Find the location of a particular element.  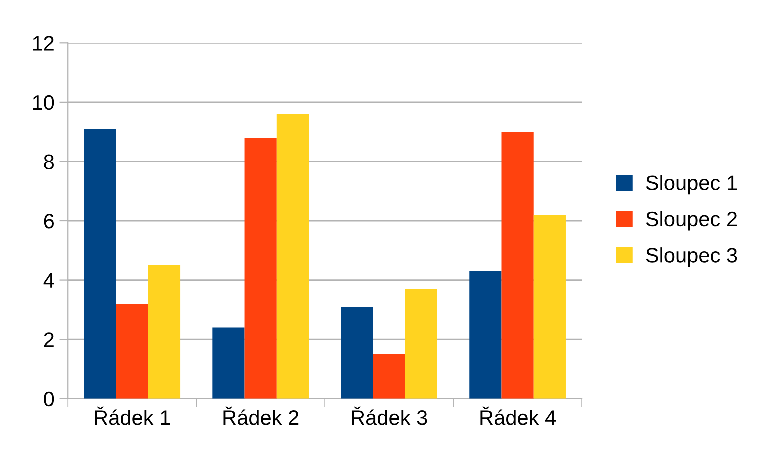

y-tick-label: 6 is located at coordinates (49, 221).